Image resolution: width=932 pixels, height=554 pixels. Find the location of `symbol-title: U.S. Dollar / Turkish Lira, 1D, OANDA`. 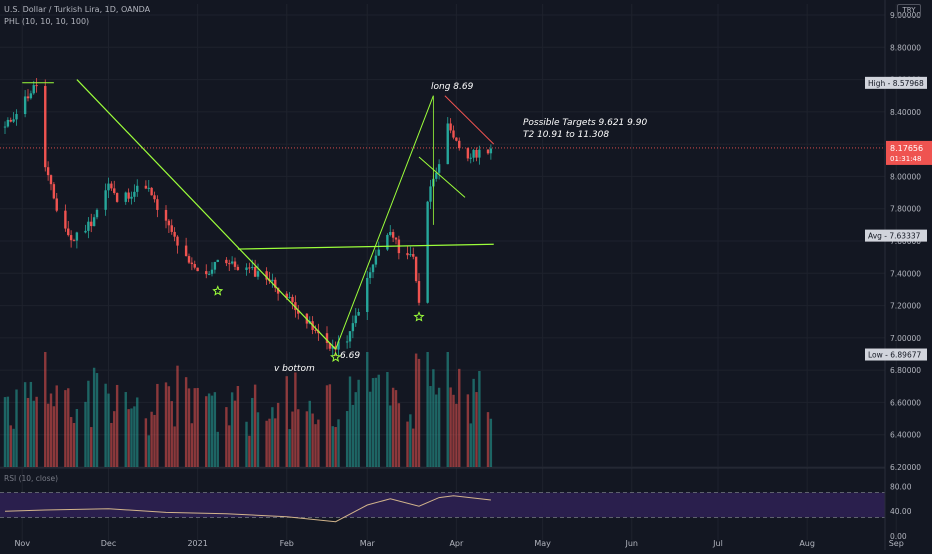

symbol-title: U.S. Dollar / Turkish Lira, 1D, OANDA is located at coordinates (77, 9).